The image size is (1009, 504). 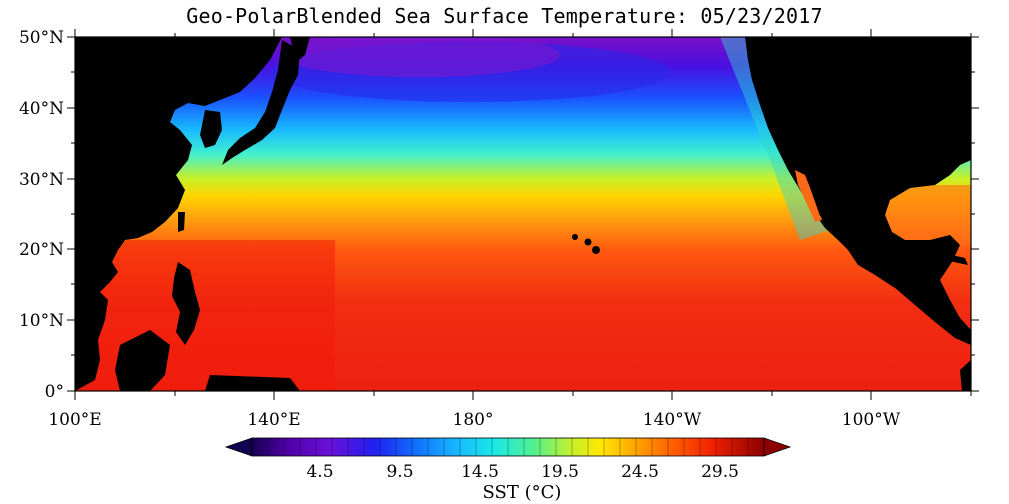 I want to click on lon-label-140w: 140°W, so click(x=672, y=420).